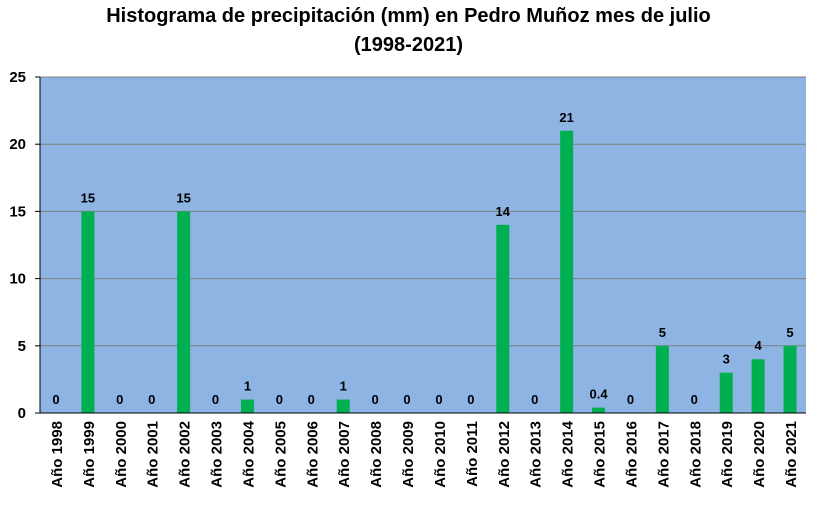 This screenshot has height=514, width=817. I want to click on x-tick-label: Año 2017, so click(663, 454).